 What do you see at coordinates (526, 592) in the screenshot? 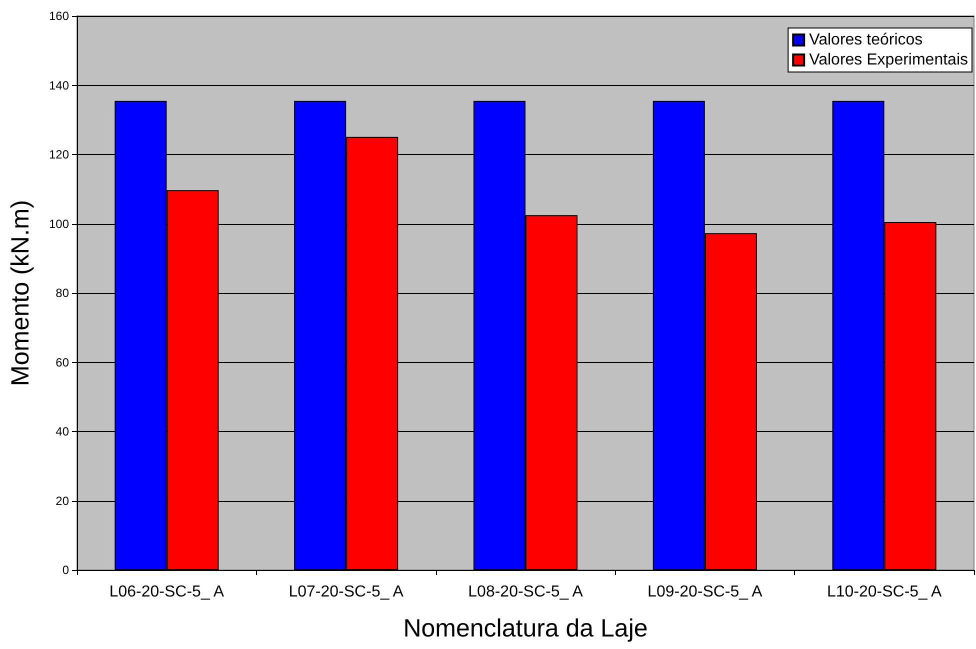
I see `x-tick-label: L08-20-SC-5_ A` at bounding box center [526, 592].